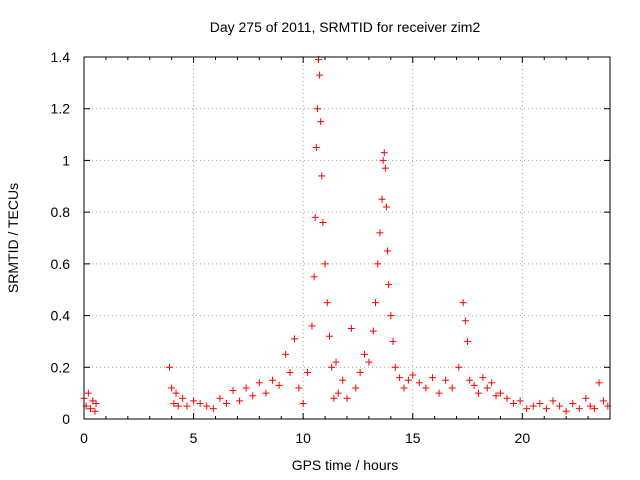 The height and width of the screenshot is (480, 640). Describe the element at coordinates (523, 438) in the screenshot. I see `x-tick-label: 20` at that location.